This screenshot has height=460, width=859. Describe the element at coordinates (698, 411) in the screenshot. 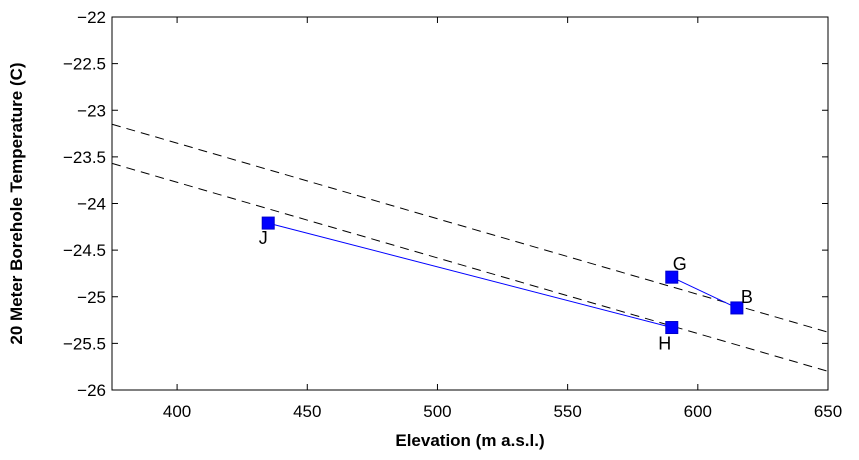

I see `x-tick-label: 600` at that location.